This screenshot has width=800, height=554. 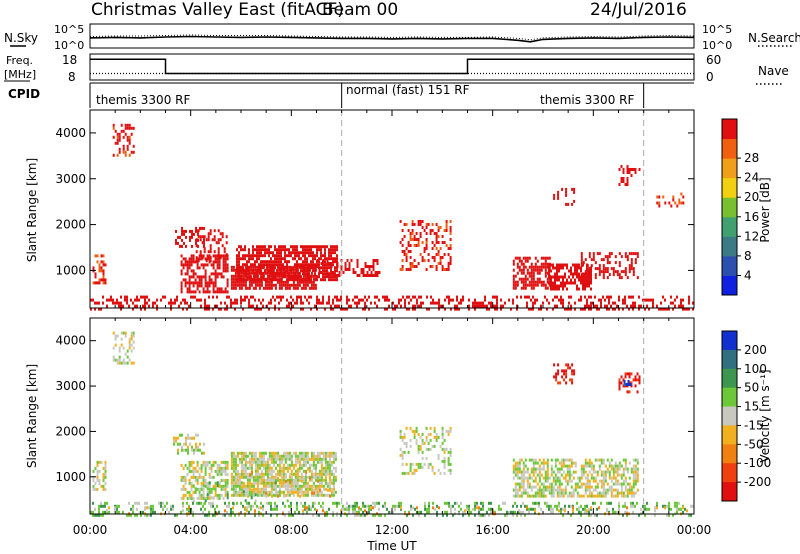 What do you see at coordinates (90, 530) in the screenshot?
I see `xtick-label: 00:00` at bounding box center [90, 530].